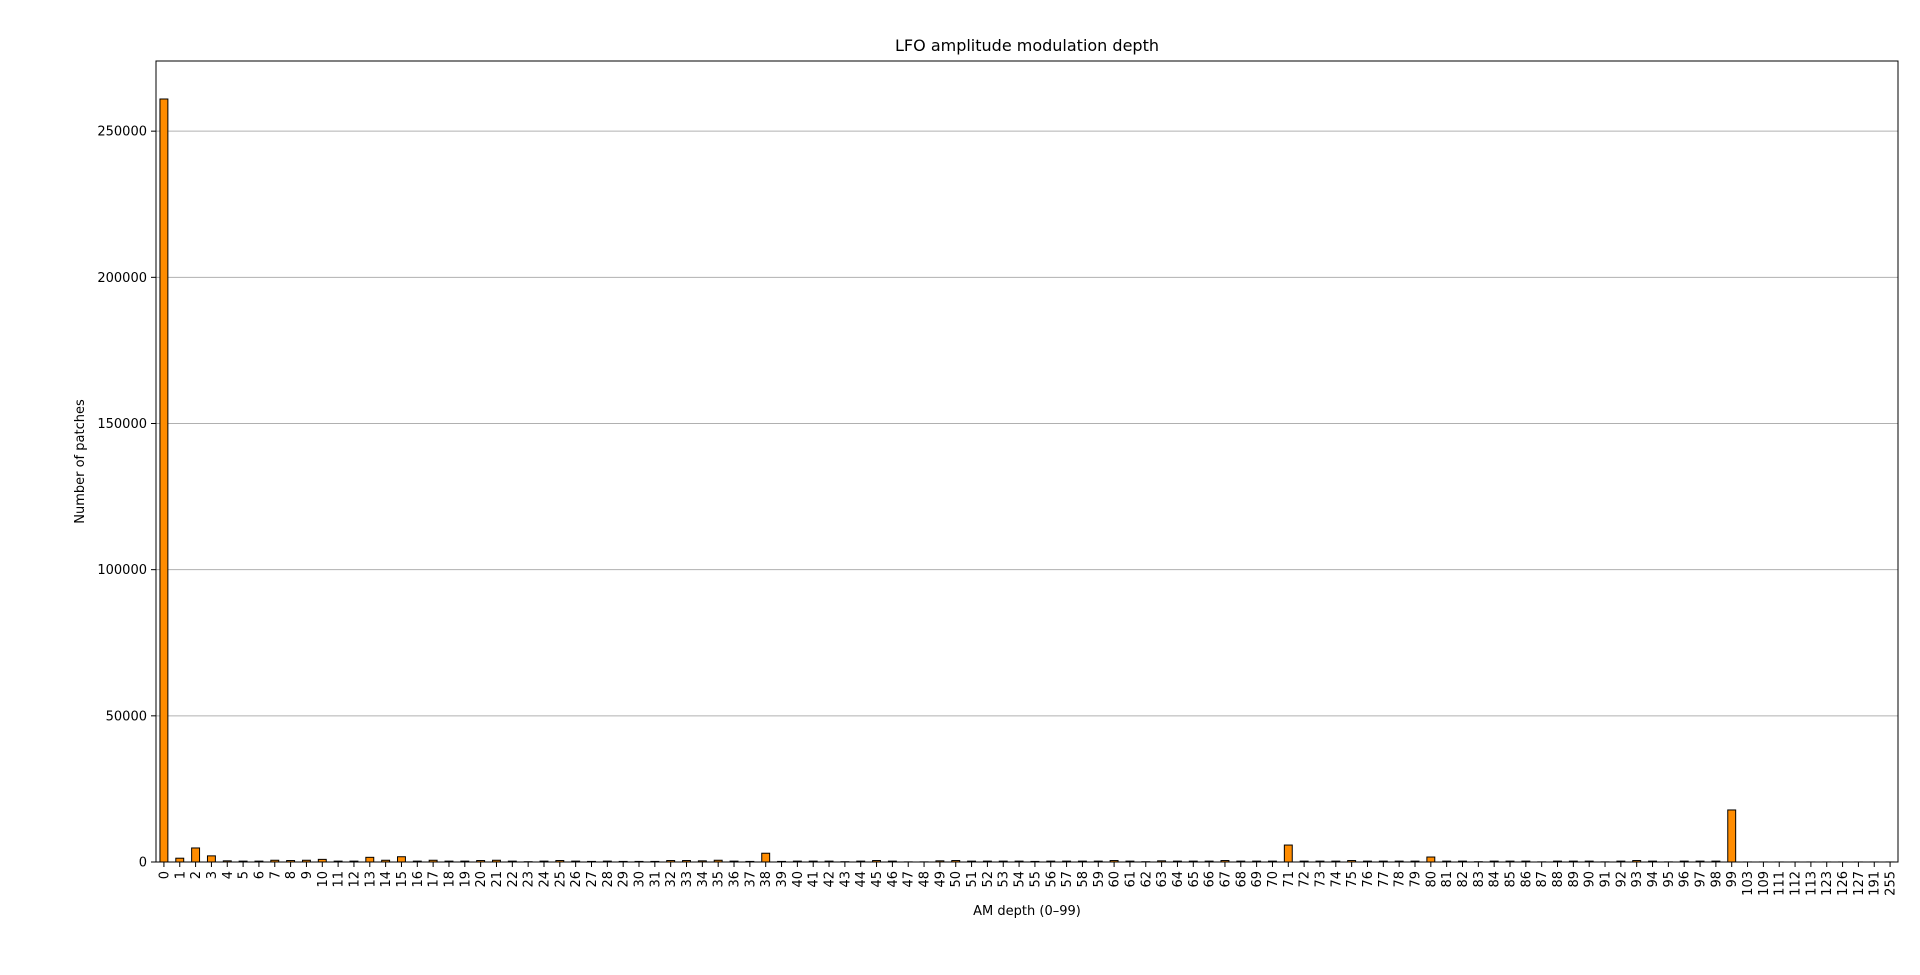  I want to click on x-tick-label: 255, so click(1891, 883).